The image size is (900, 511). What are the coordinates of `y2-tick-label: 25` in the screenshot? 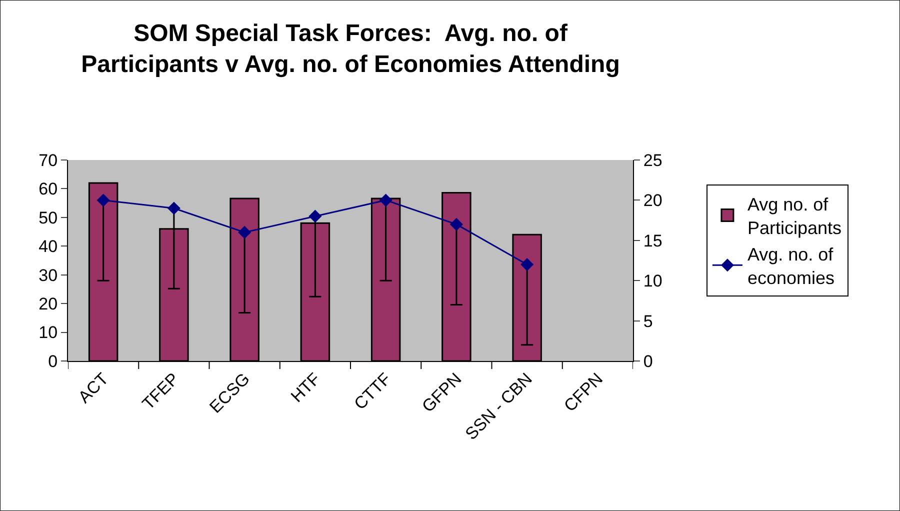 It's located at (652, 160).